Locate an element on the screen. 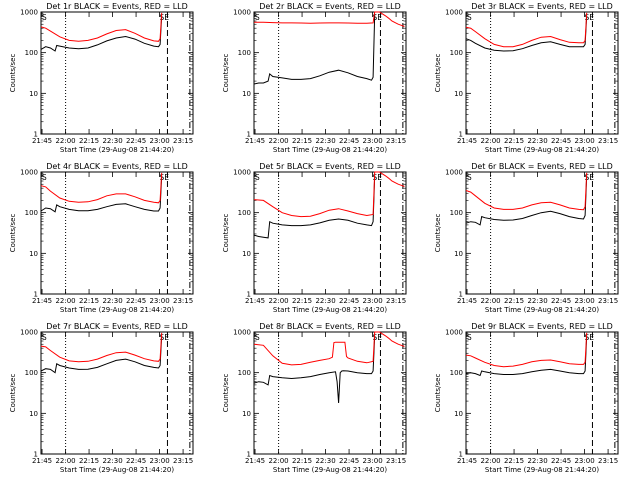  panel-title: Det 1r BLACK = Events, RED = LLD is located at coordinates (117, 6).